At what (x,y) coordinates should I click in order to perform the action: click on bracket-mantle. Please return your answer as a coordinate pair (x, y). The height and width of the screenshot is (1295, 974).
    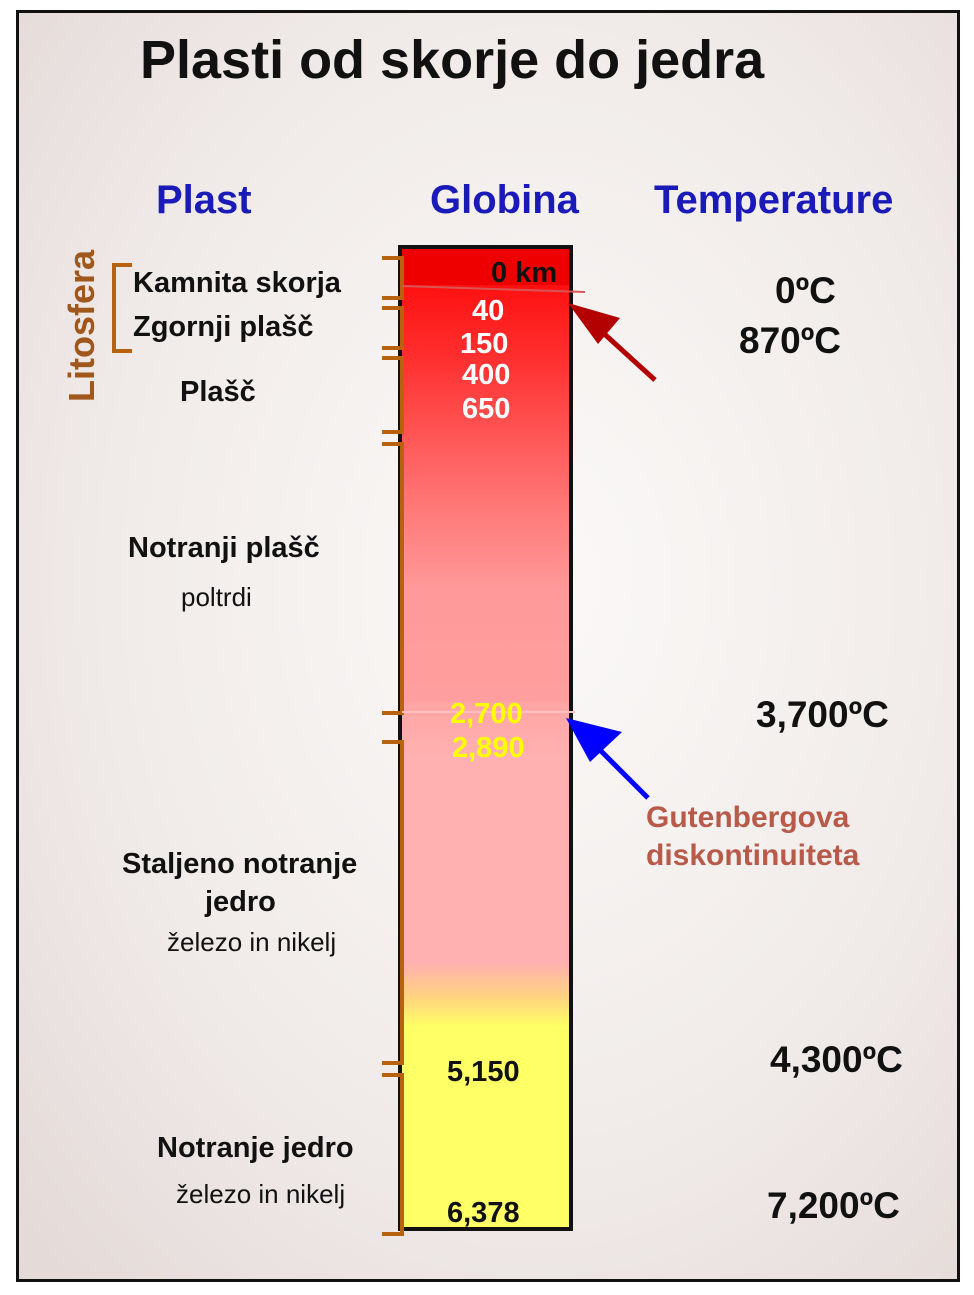
    Looking at the image, I should click on (393, 395).